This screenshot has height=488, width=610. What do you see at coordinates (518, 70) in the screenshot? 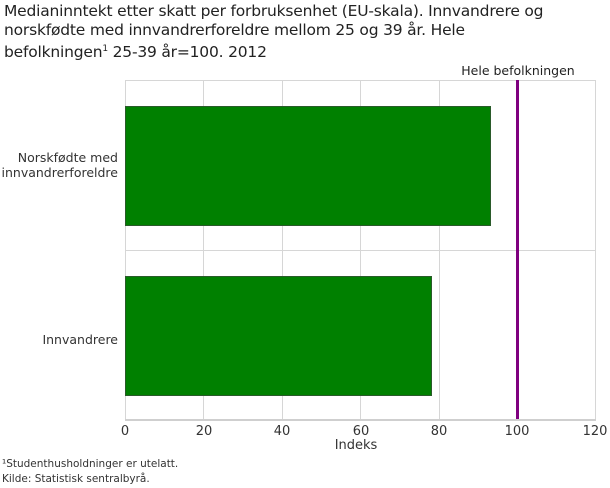
I see `reference-line-label: Hele befolkningen` at bounding box center [518, 70].